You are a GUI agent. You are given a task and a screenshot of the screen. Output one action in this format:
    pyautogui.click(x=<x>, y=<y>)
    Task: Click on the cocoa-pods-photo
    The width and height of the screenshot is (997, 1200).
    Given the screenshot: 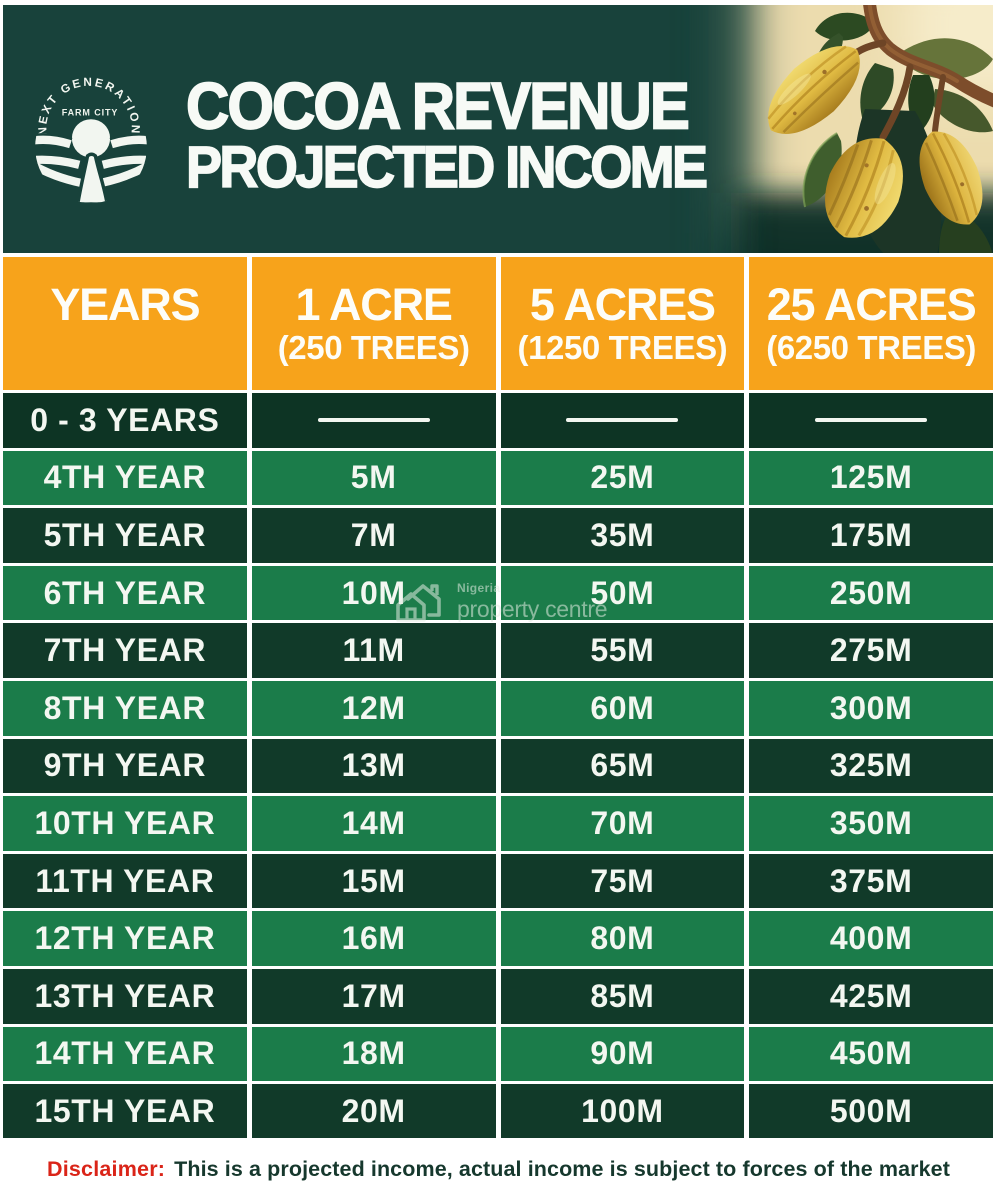 What is the action you would take?
    pyautogui.click(x=846, y=129)
    